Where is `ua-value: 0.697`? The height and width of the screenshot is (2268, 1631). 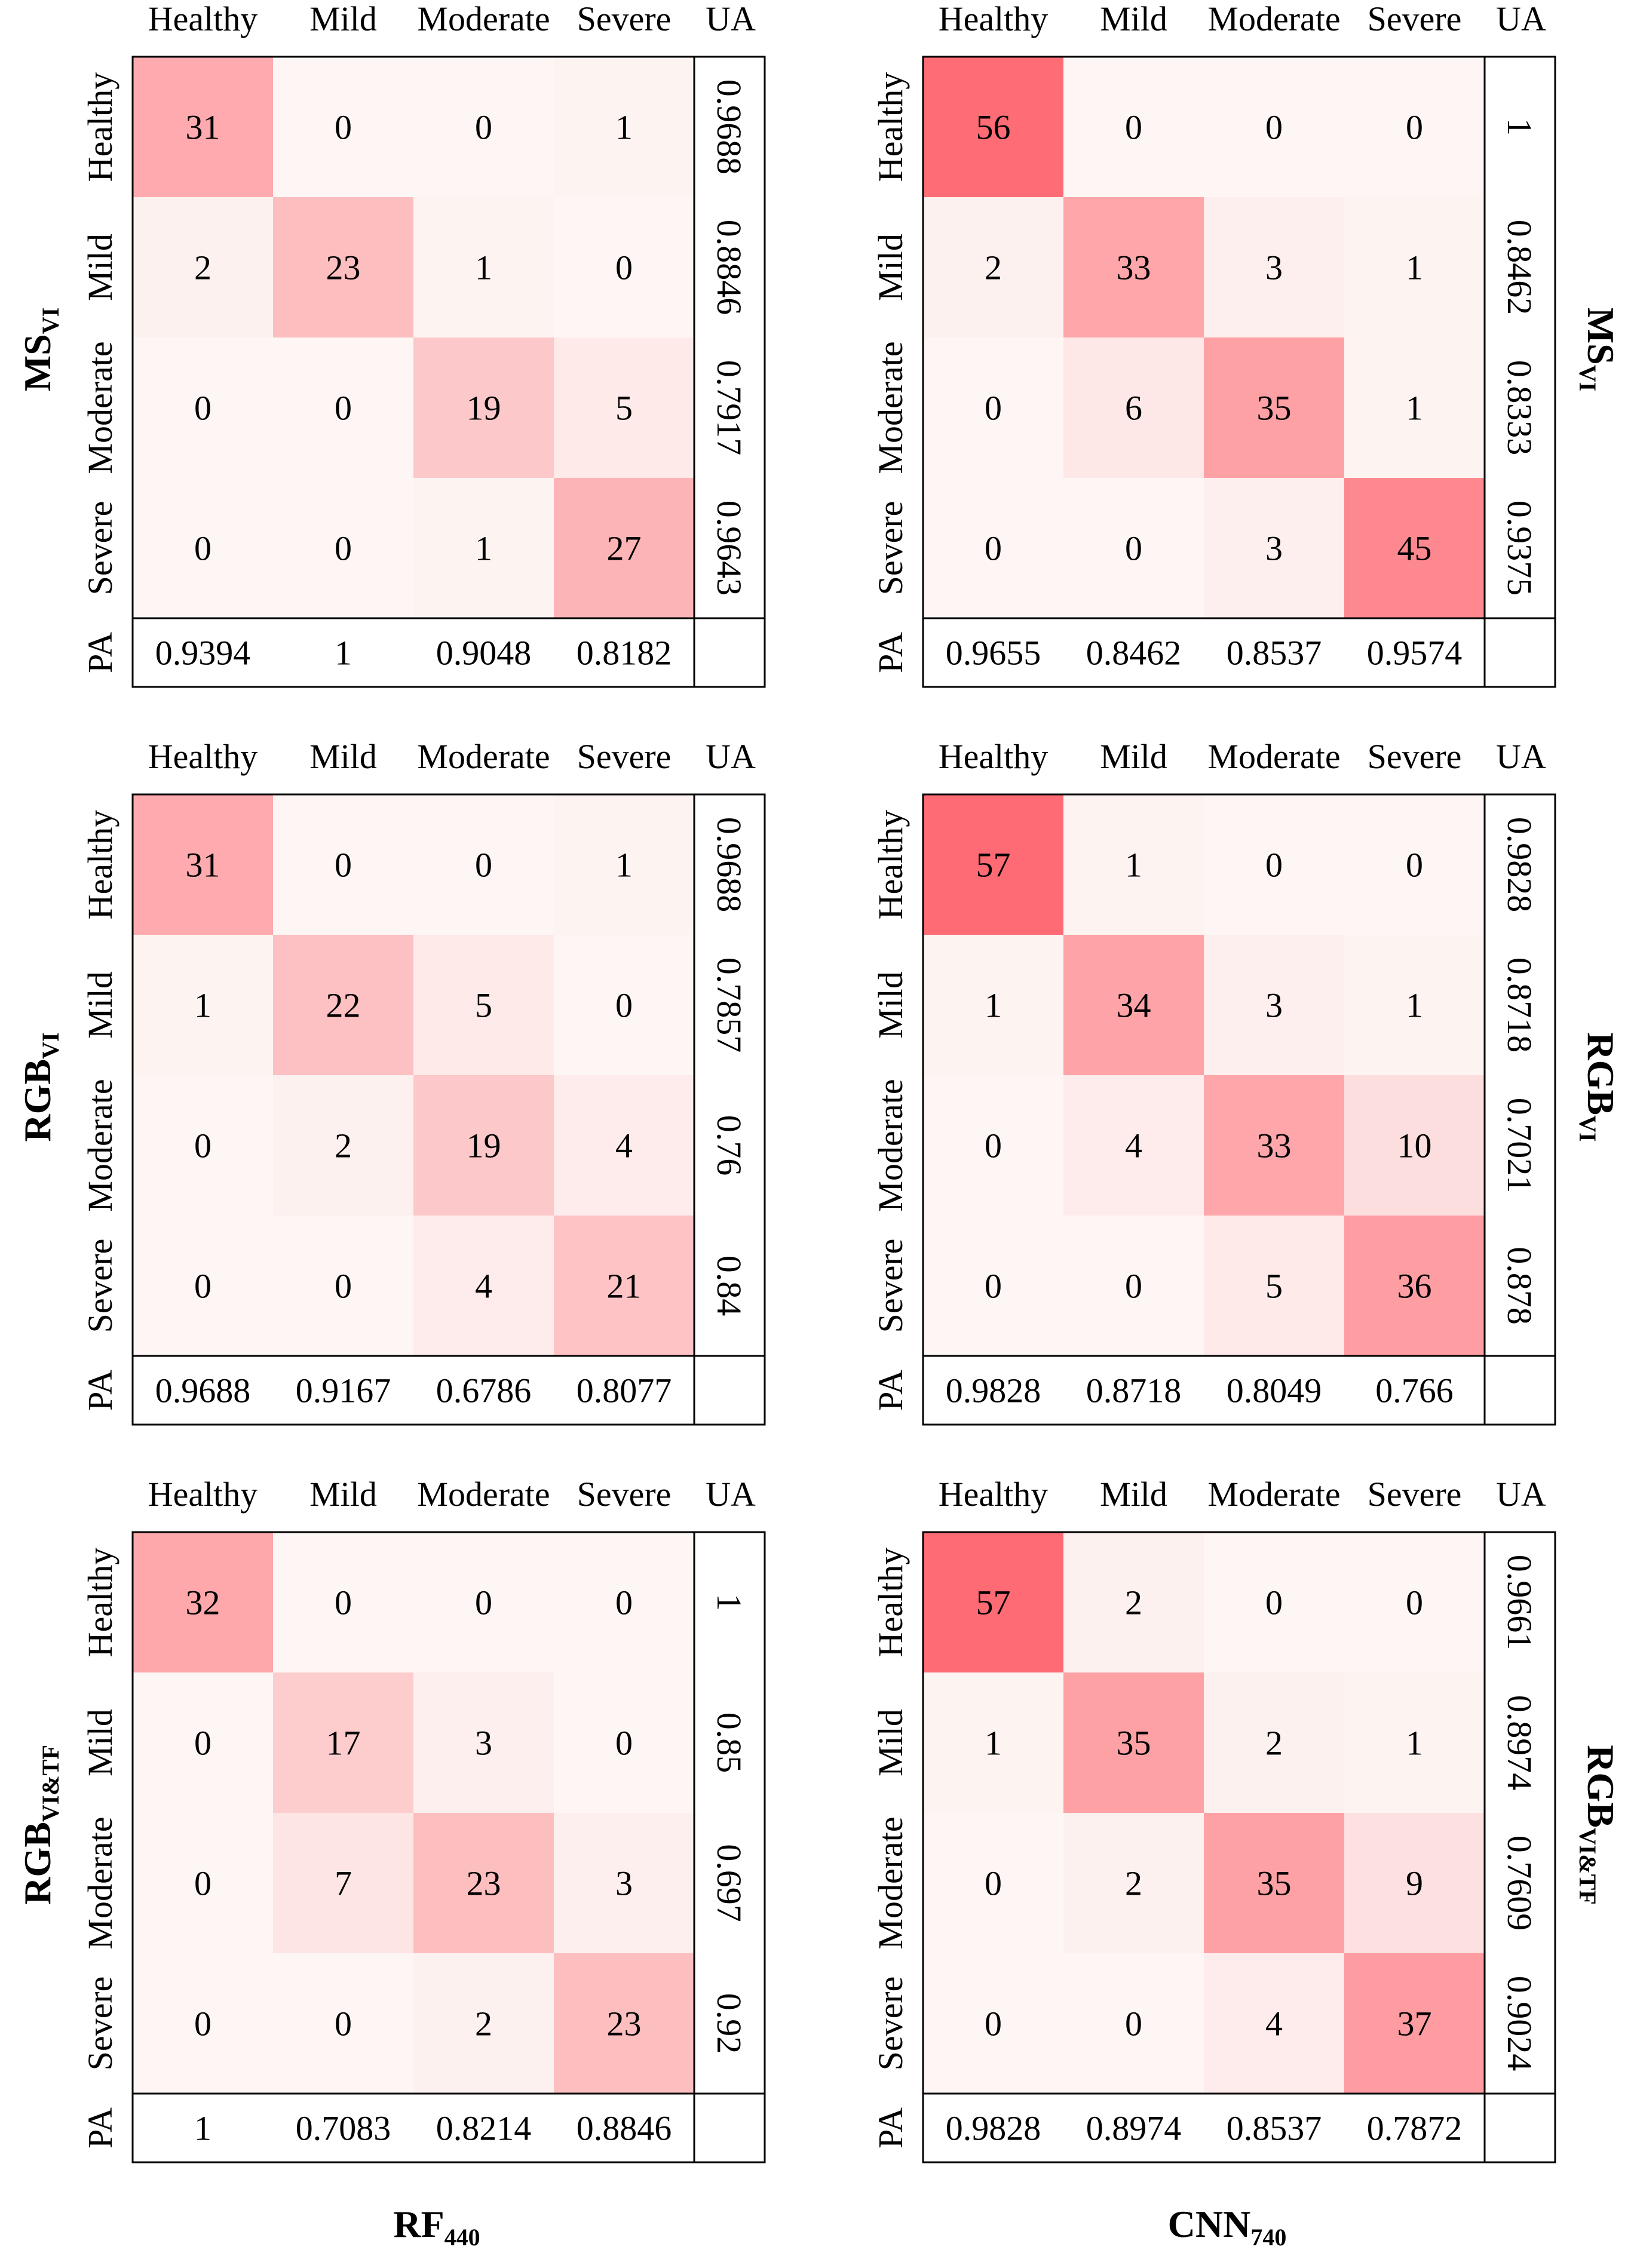
ua-value: 0.697 is located at coordinates (729, 1883).